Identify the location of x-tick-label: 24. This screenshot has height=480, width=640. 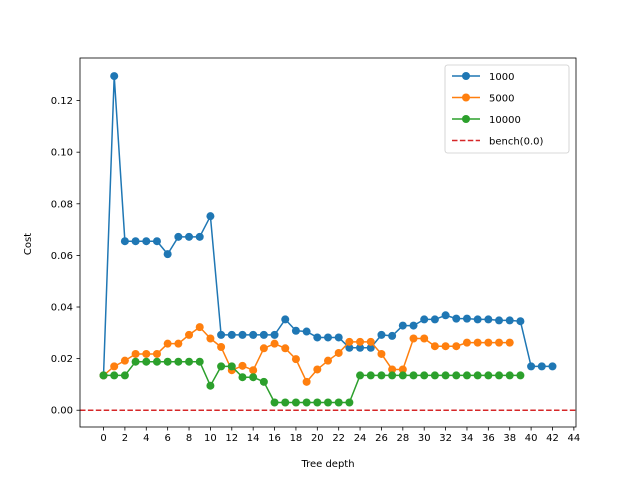
(360, 438).